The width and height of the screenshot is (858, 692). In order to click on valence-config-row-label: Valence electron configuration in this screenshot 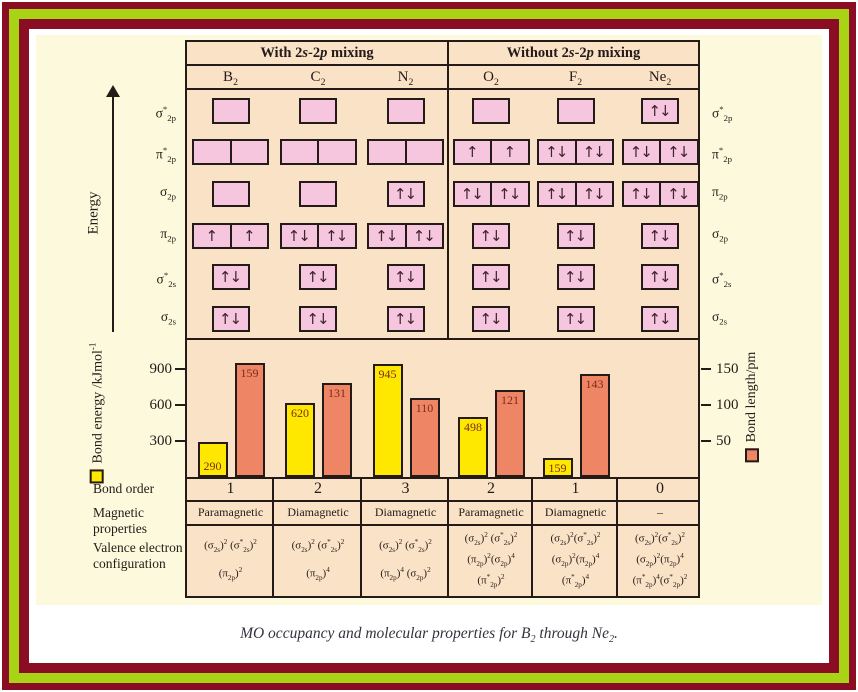, I will do `click(138, 555)`.